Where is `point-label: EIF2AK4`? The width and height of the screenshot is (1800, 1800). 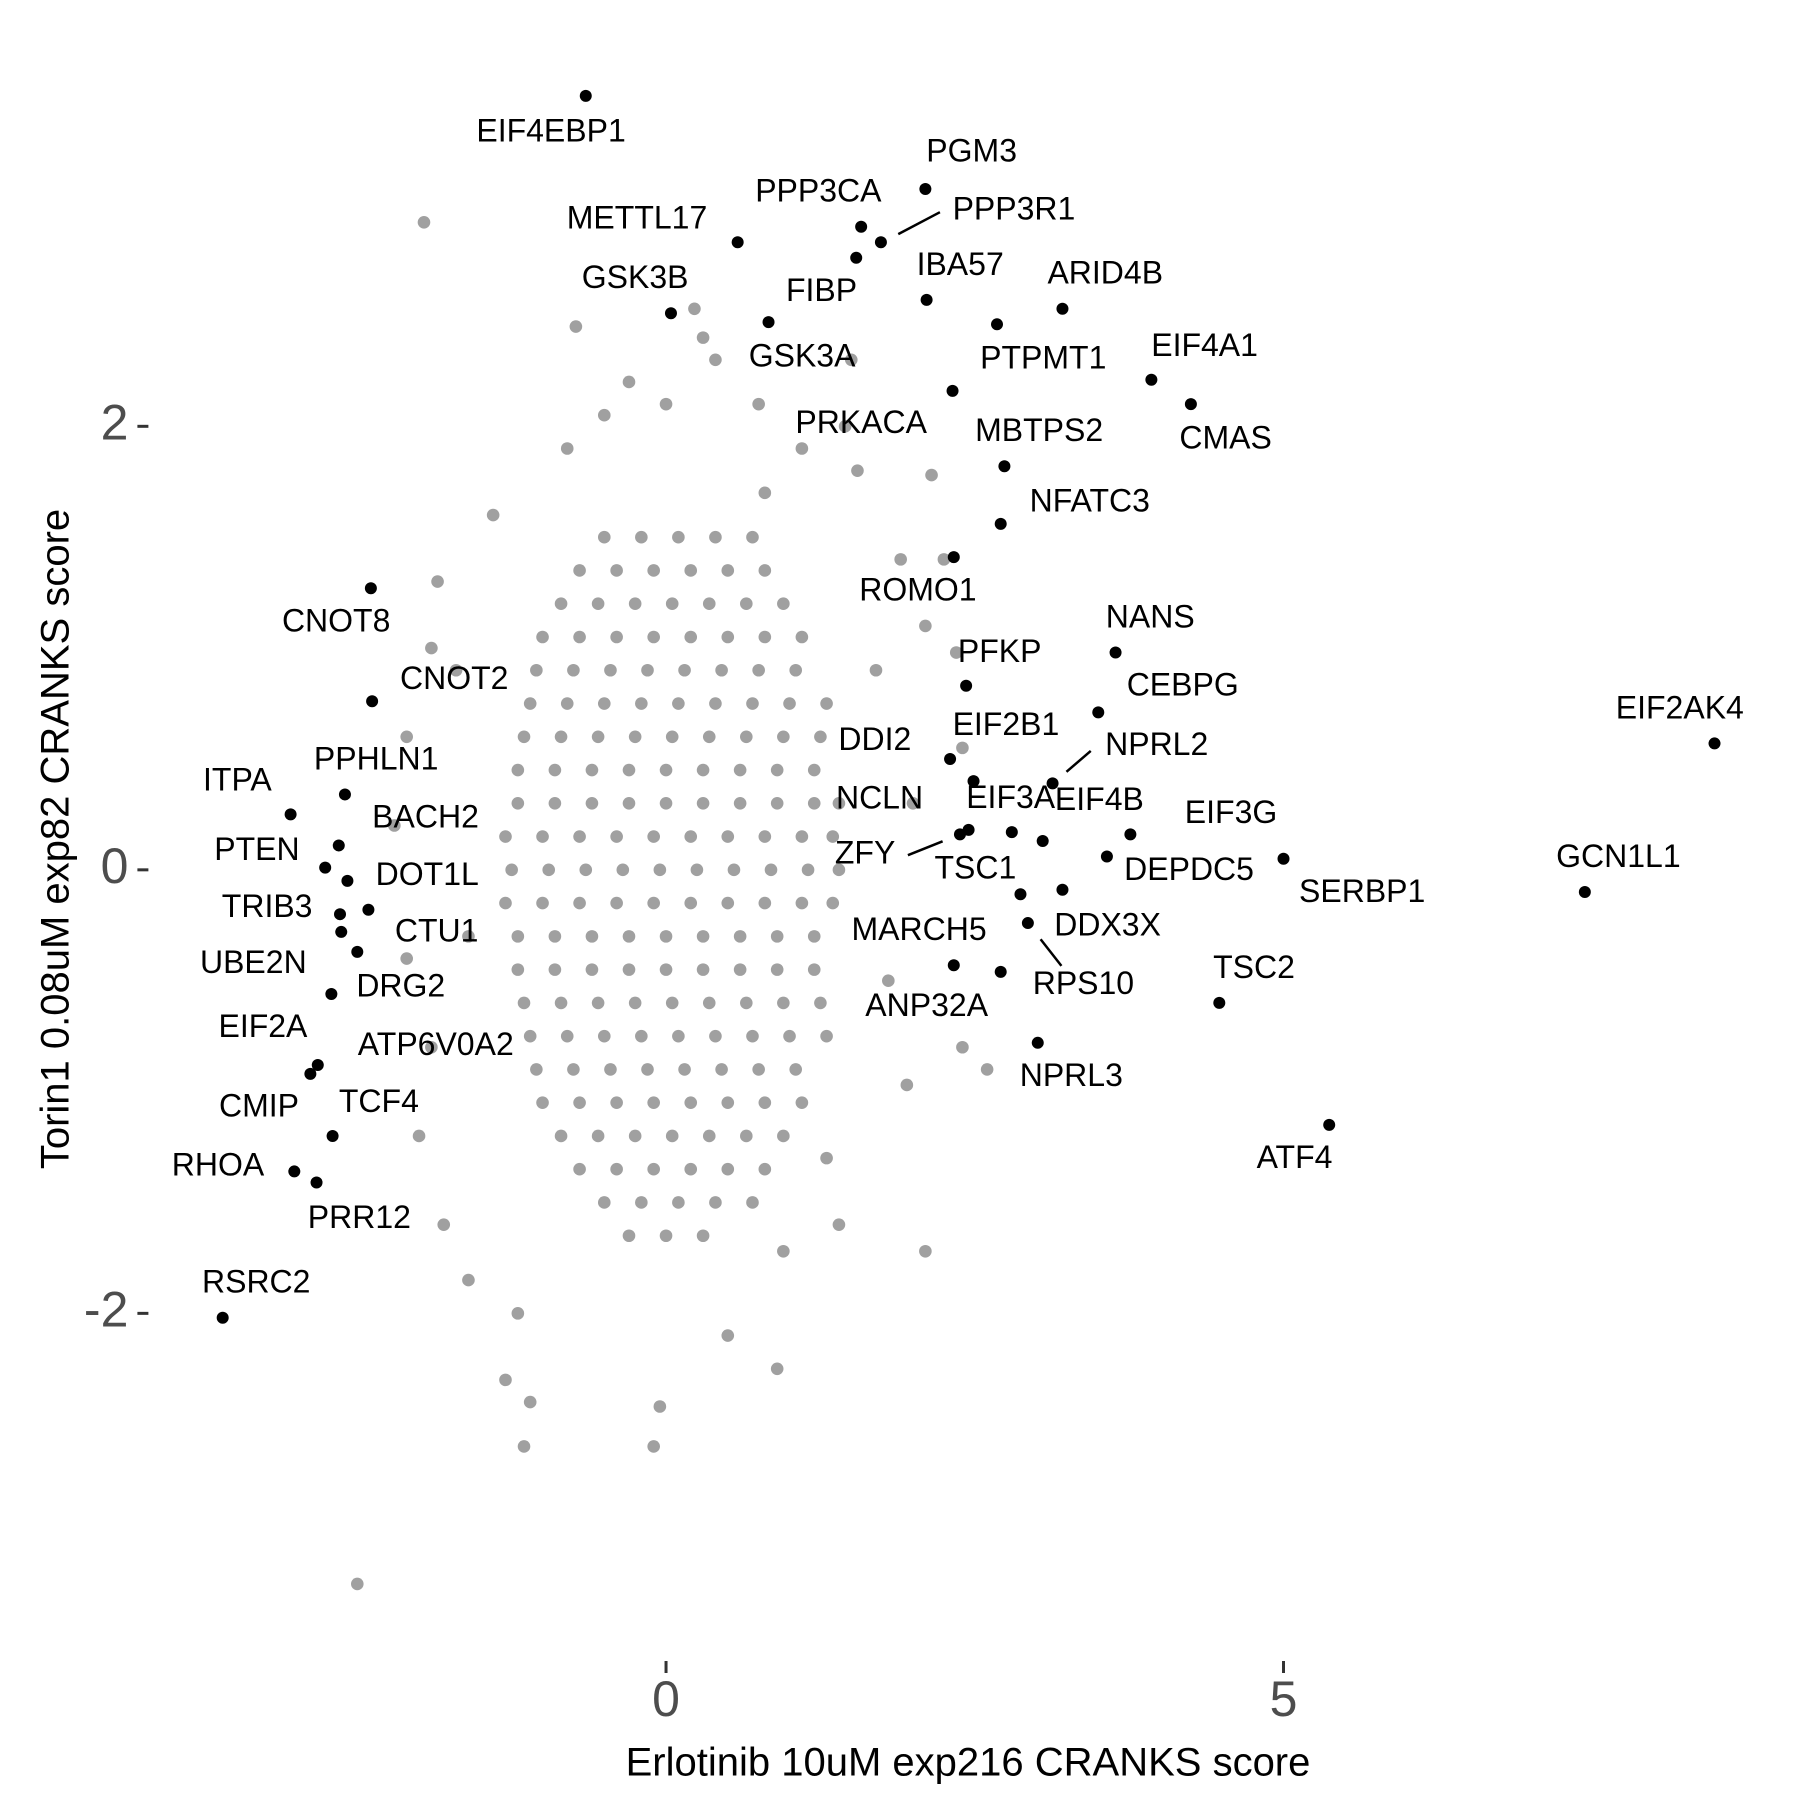 point-label: EIF2AK4 is located at coordinates (1680, 707).